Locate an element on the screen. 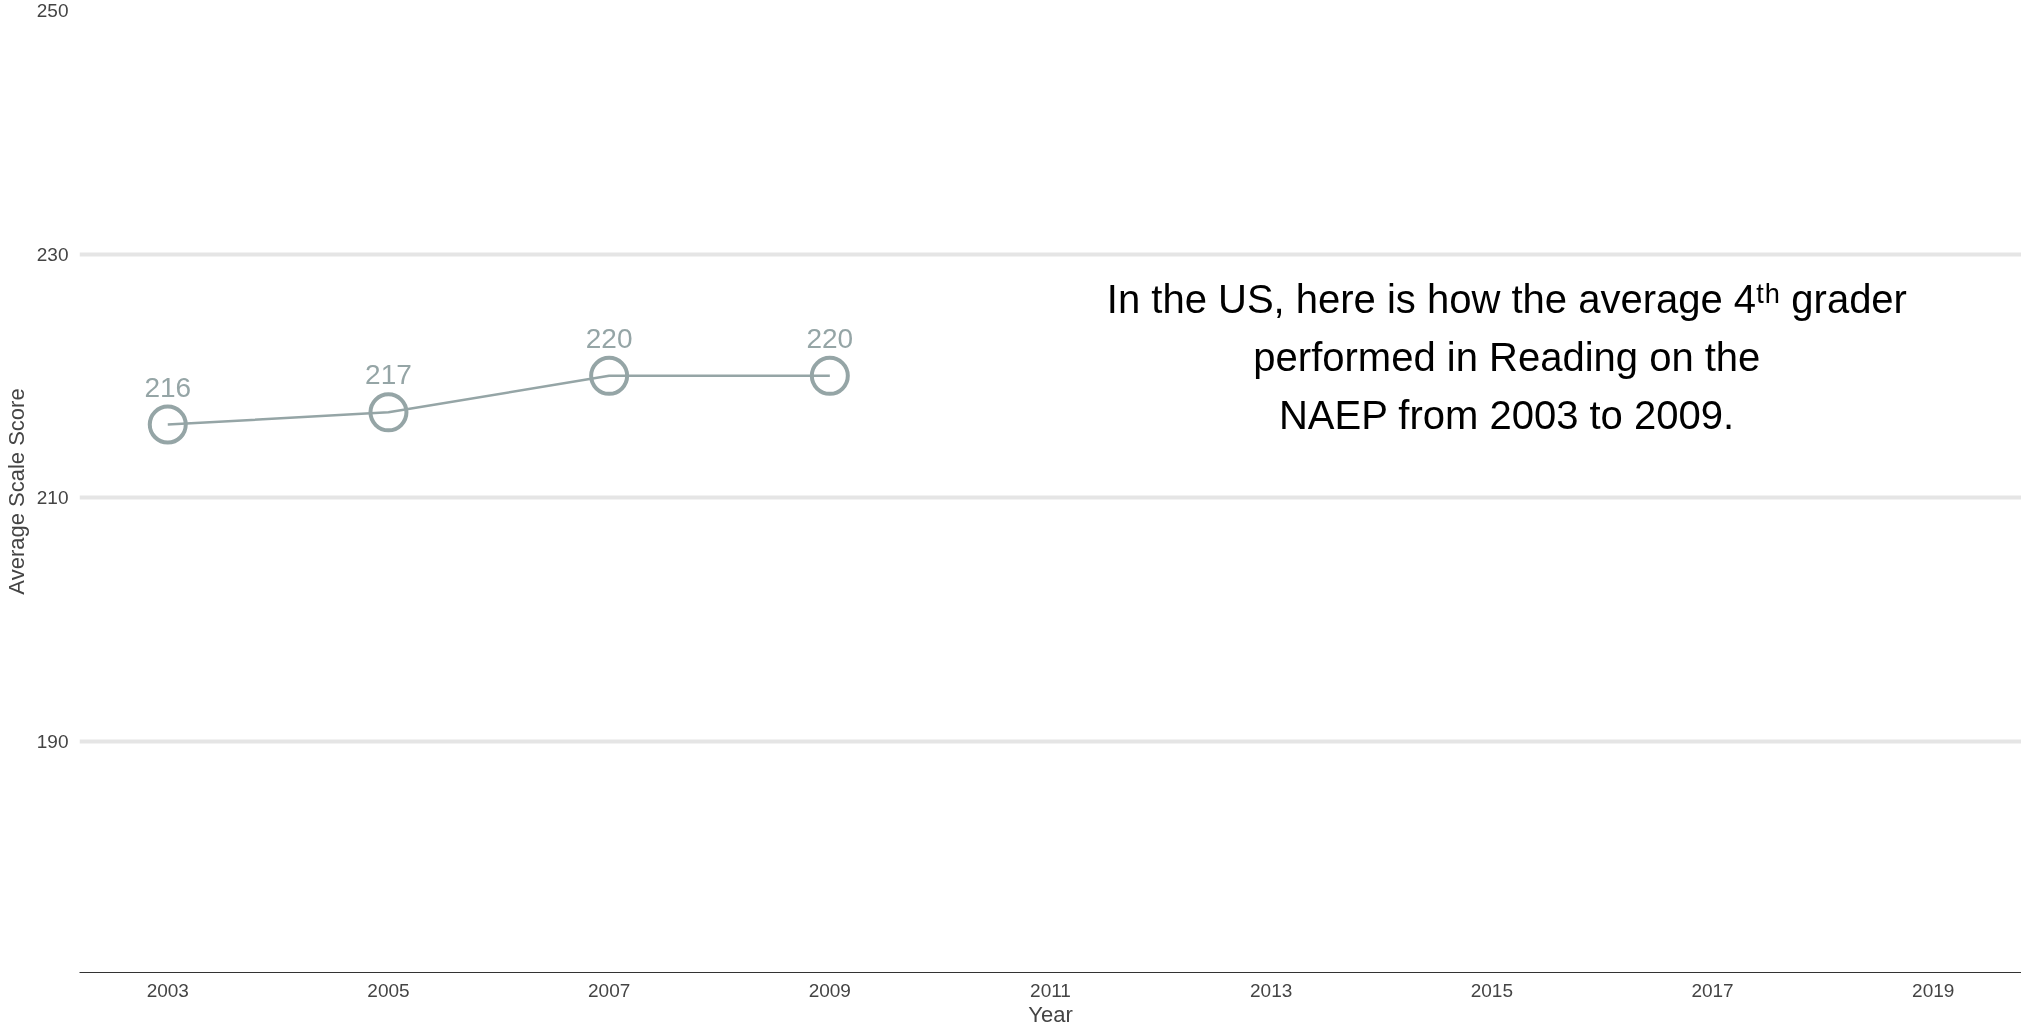  x-tick-label: 2013 is located at coordinates (1271, 990).